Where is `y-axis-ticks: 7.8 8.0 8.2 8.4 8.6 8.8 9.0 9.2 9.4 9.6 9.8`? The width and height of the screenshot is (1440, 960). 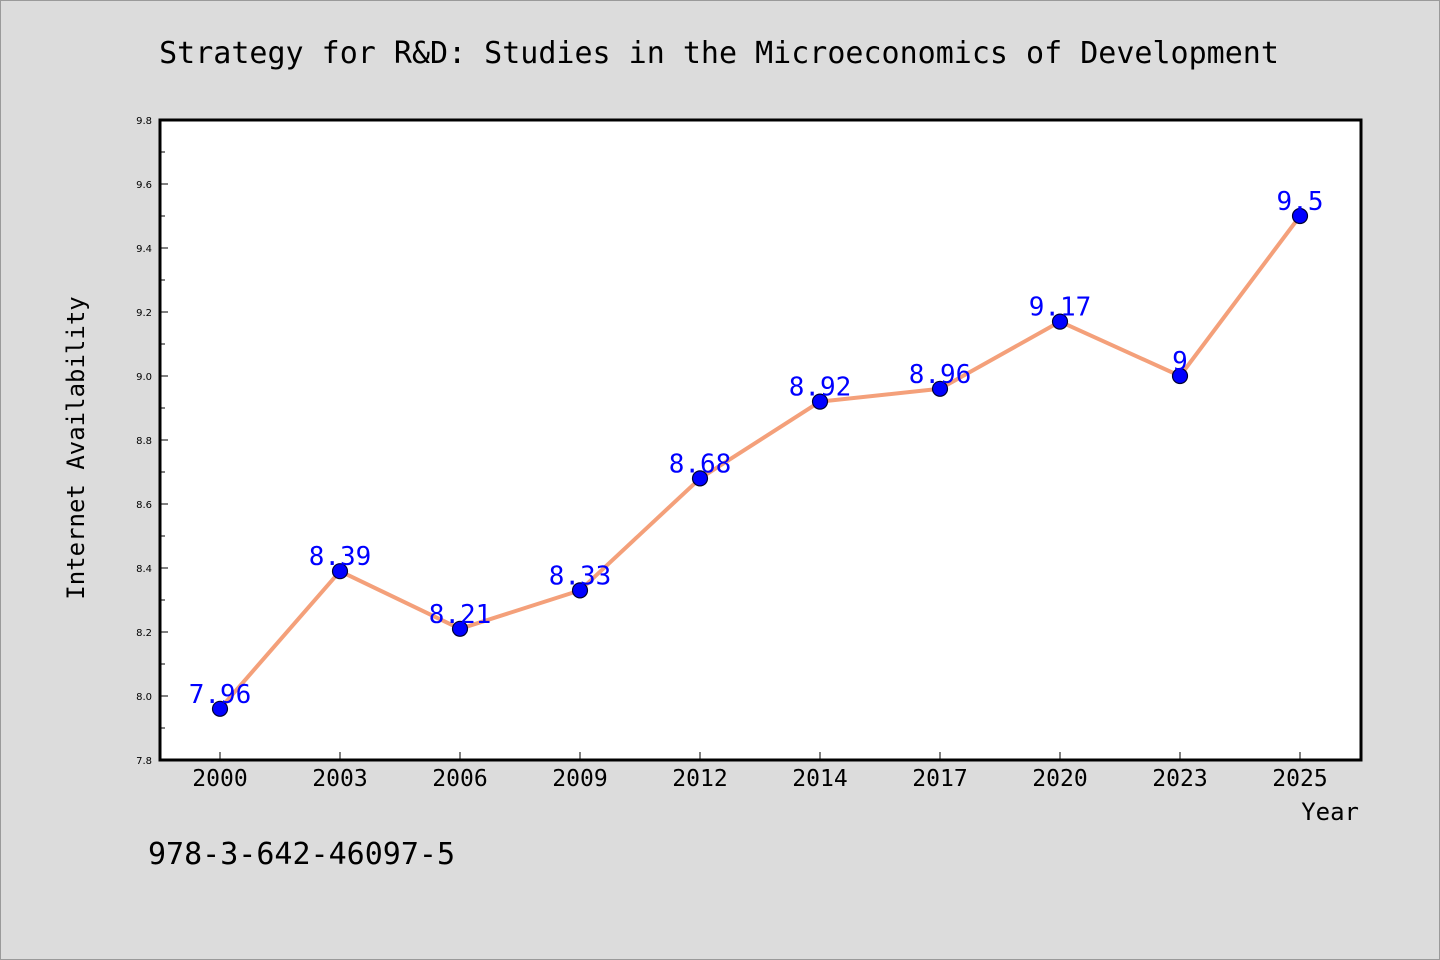 y-axis-ticks: 7.8 8.0 8.2 8.4 8.6 8.8 9.0 9.2 9.4 9.6 9.8 is located at coordinates (152, 441).